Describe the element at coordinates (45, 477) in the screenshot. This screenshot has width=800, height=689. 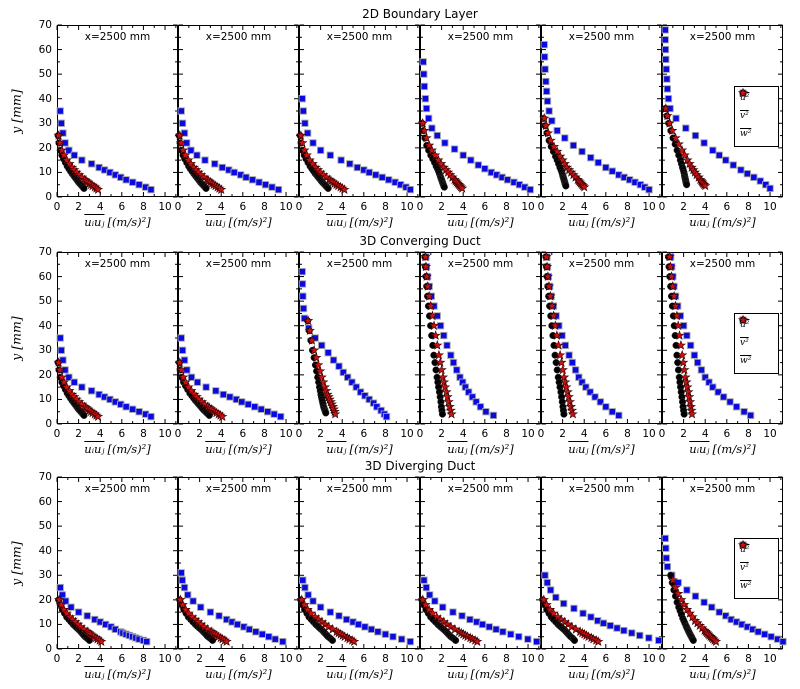
I see `y-tick-label: 70` at that location.